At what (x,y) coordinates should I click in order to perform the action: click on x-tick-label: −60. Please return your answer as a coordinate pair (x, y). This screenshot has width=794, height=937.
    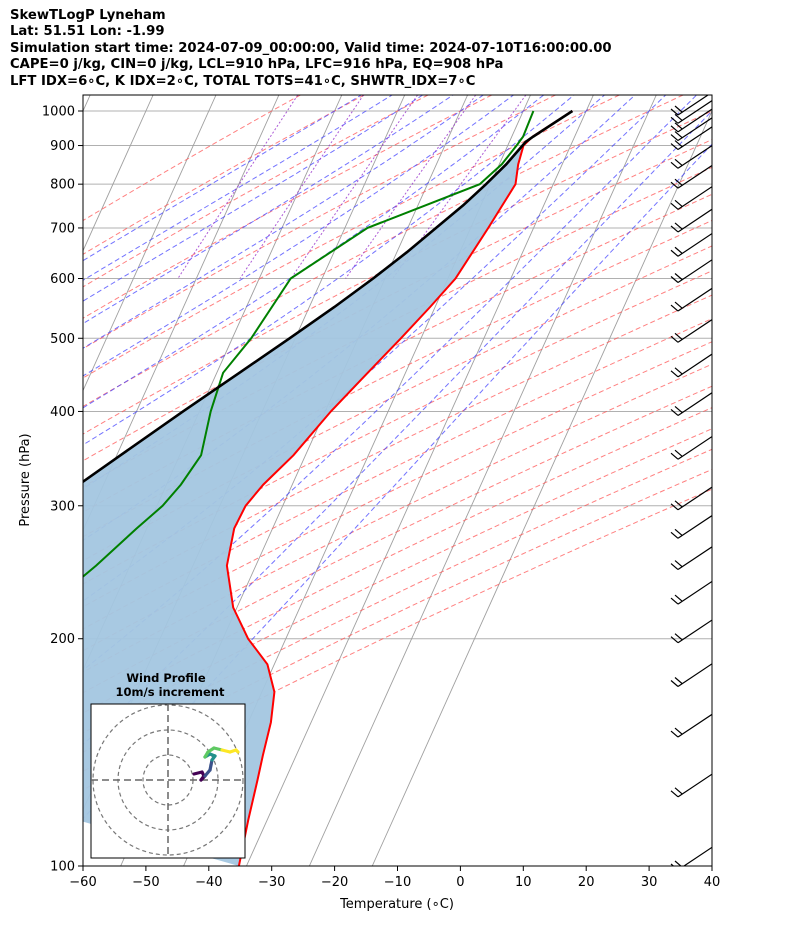
    Looking at the image, I should click on (82, 882).